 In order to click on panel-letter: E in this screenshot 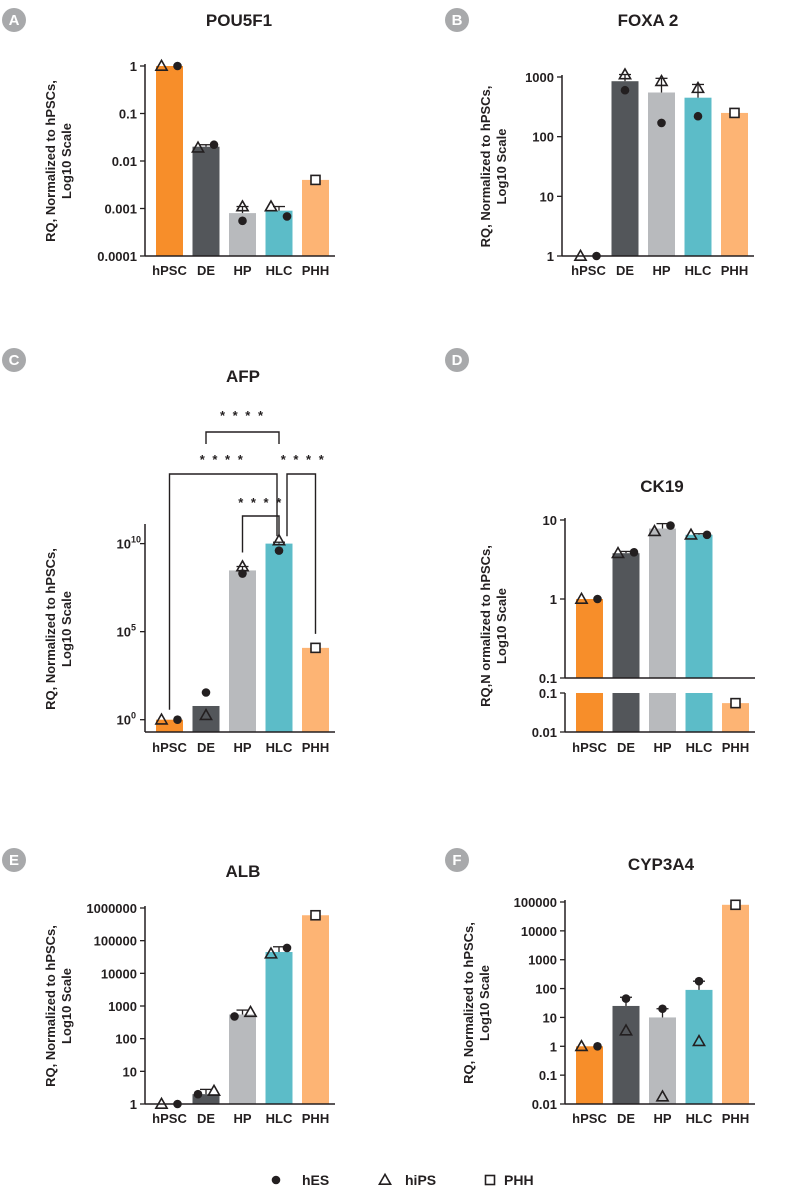, I will do `click(14, 860)`.